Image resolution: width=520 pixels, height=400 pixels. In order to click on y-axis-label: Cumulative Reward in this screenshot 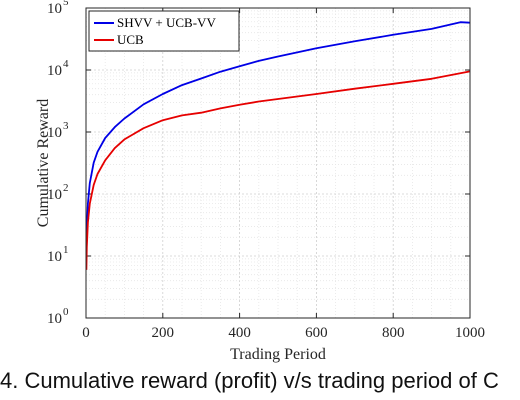, I will do `click(43, 163)`.